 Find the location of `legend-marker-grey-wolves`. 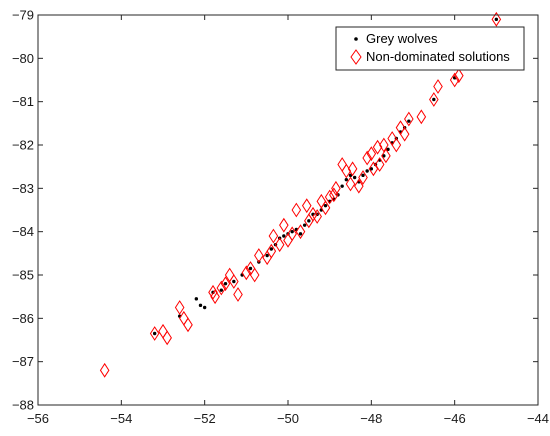

legend-marker-grey-wolves is located at coordinates (356, 39).